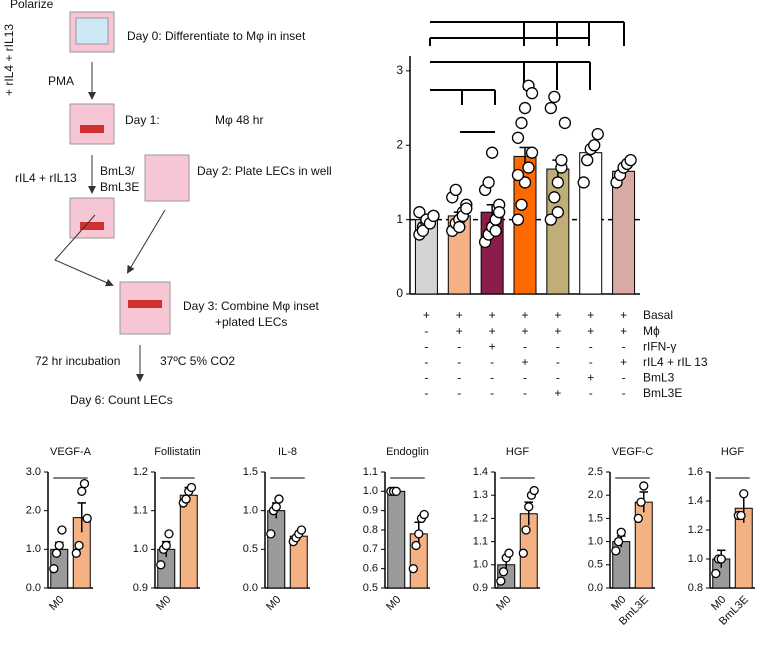 The width and height of the screenshot is (762, 671). I want to click on chart: HGF 0.9 1.0 1.1 1.2 1.3 1.4 M0, so click(506, 529).